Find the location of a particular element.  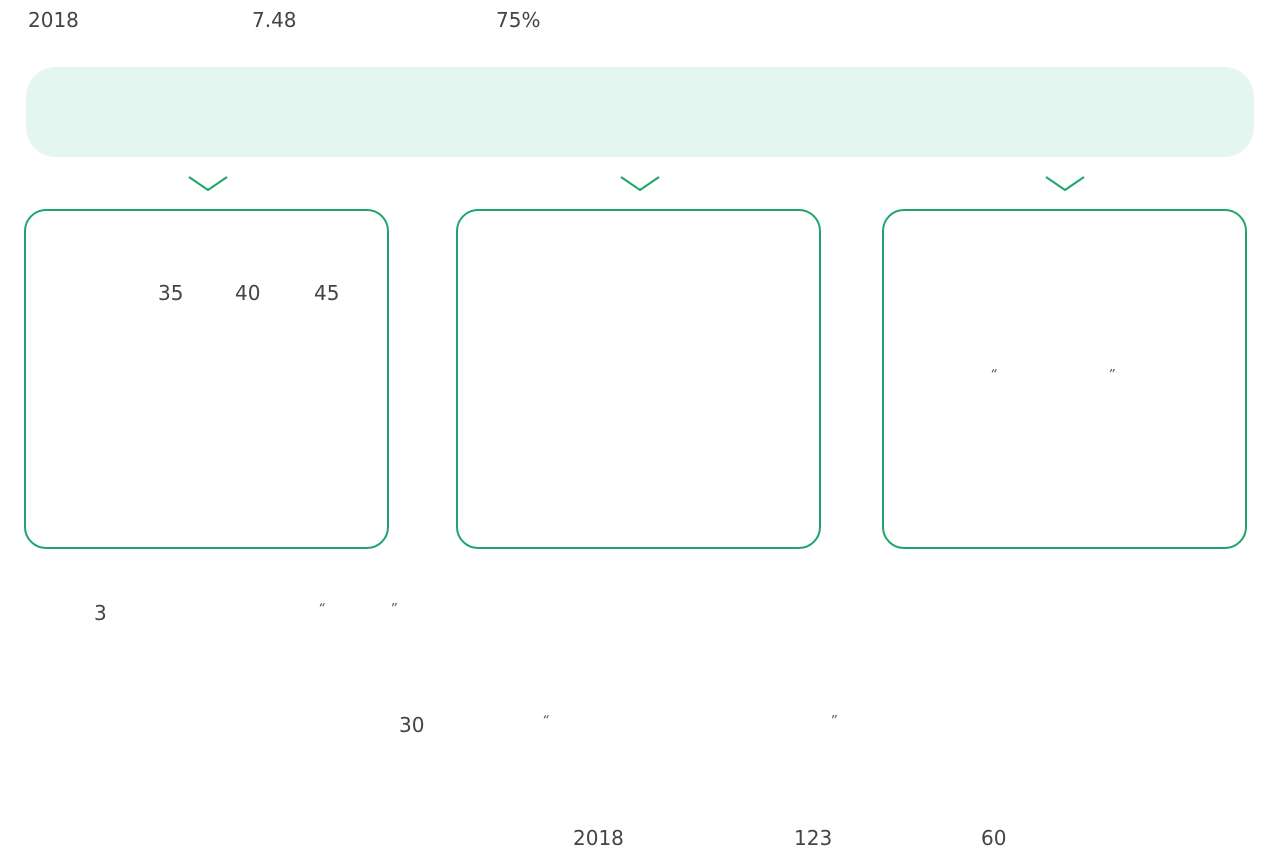

body-line3-number-2: 60 is located at coordinates (994, 838).